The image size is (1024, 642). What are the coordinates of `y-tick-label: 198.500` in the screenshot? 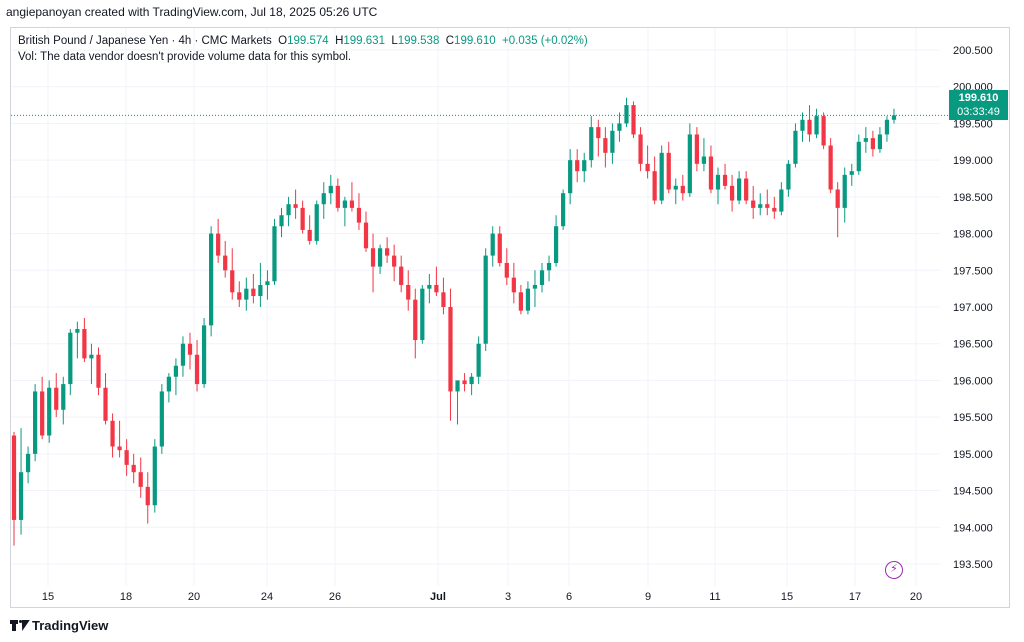 It's located at (973, 198).